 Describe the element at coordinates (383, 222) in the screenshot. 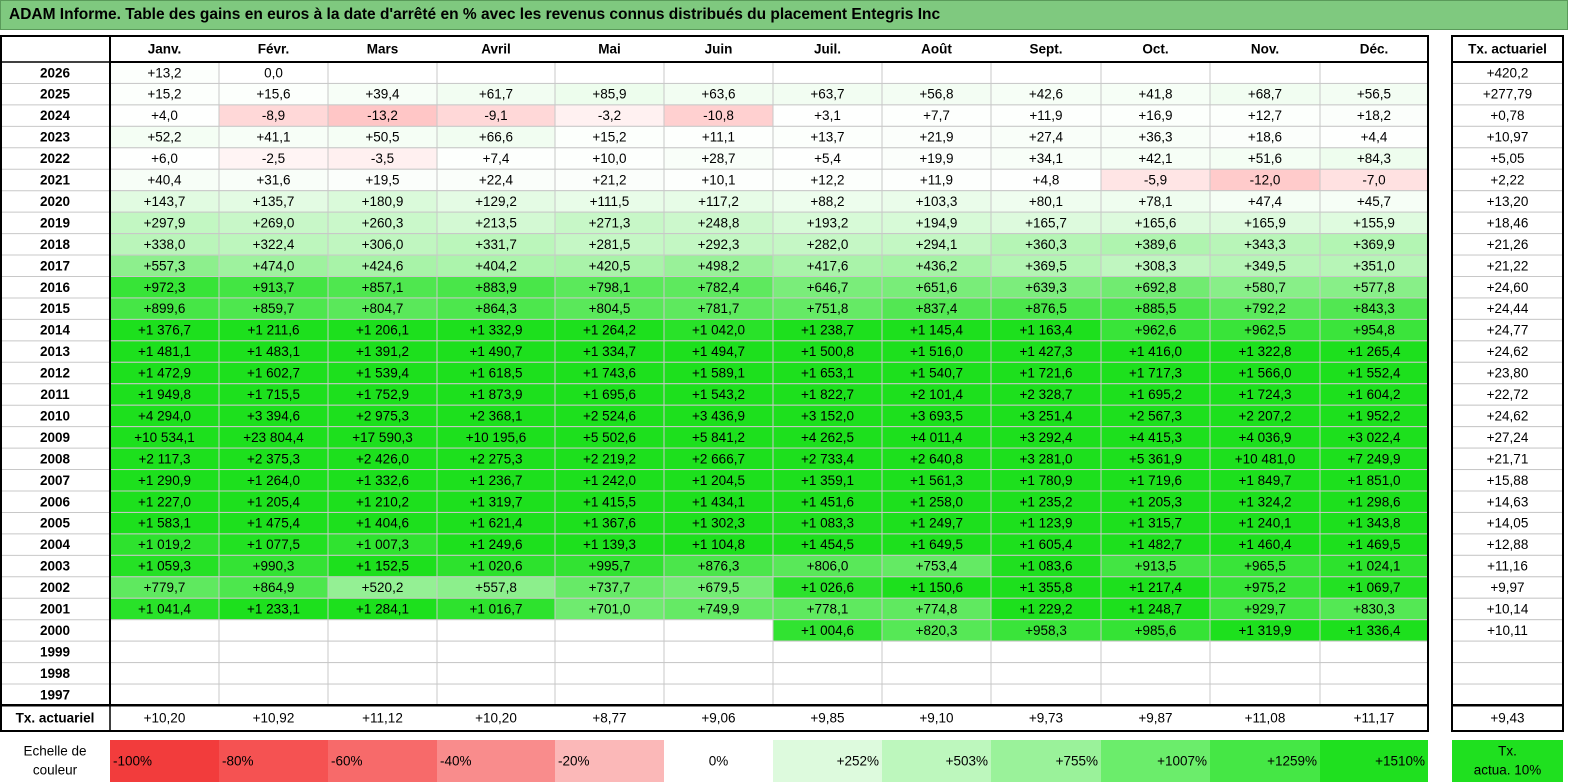

I see `cell-value: +260,3` at that location.